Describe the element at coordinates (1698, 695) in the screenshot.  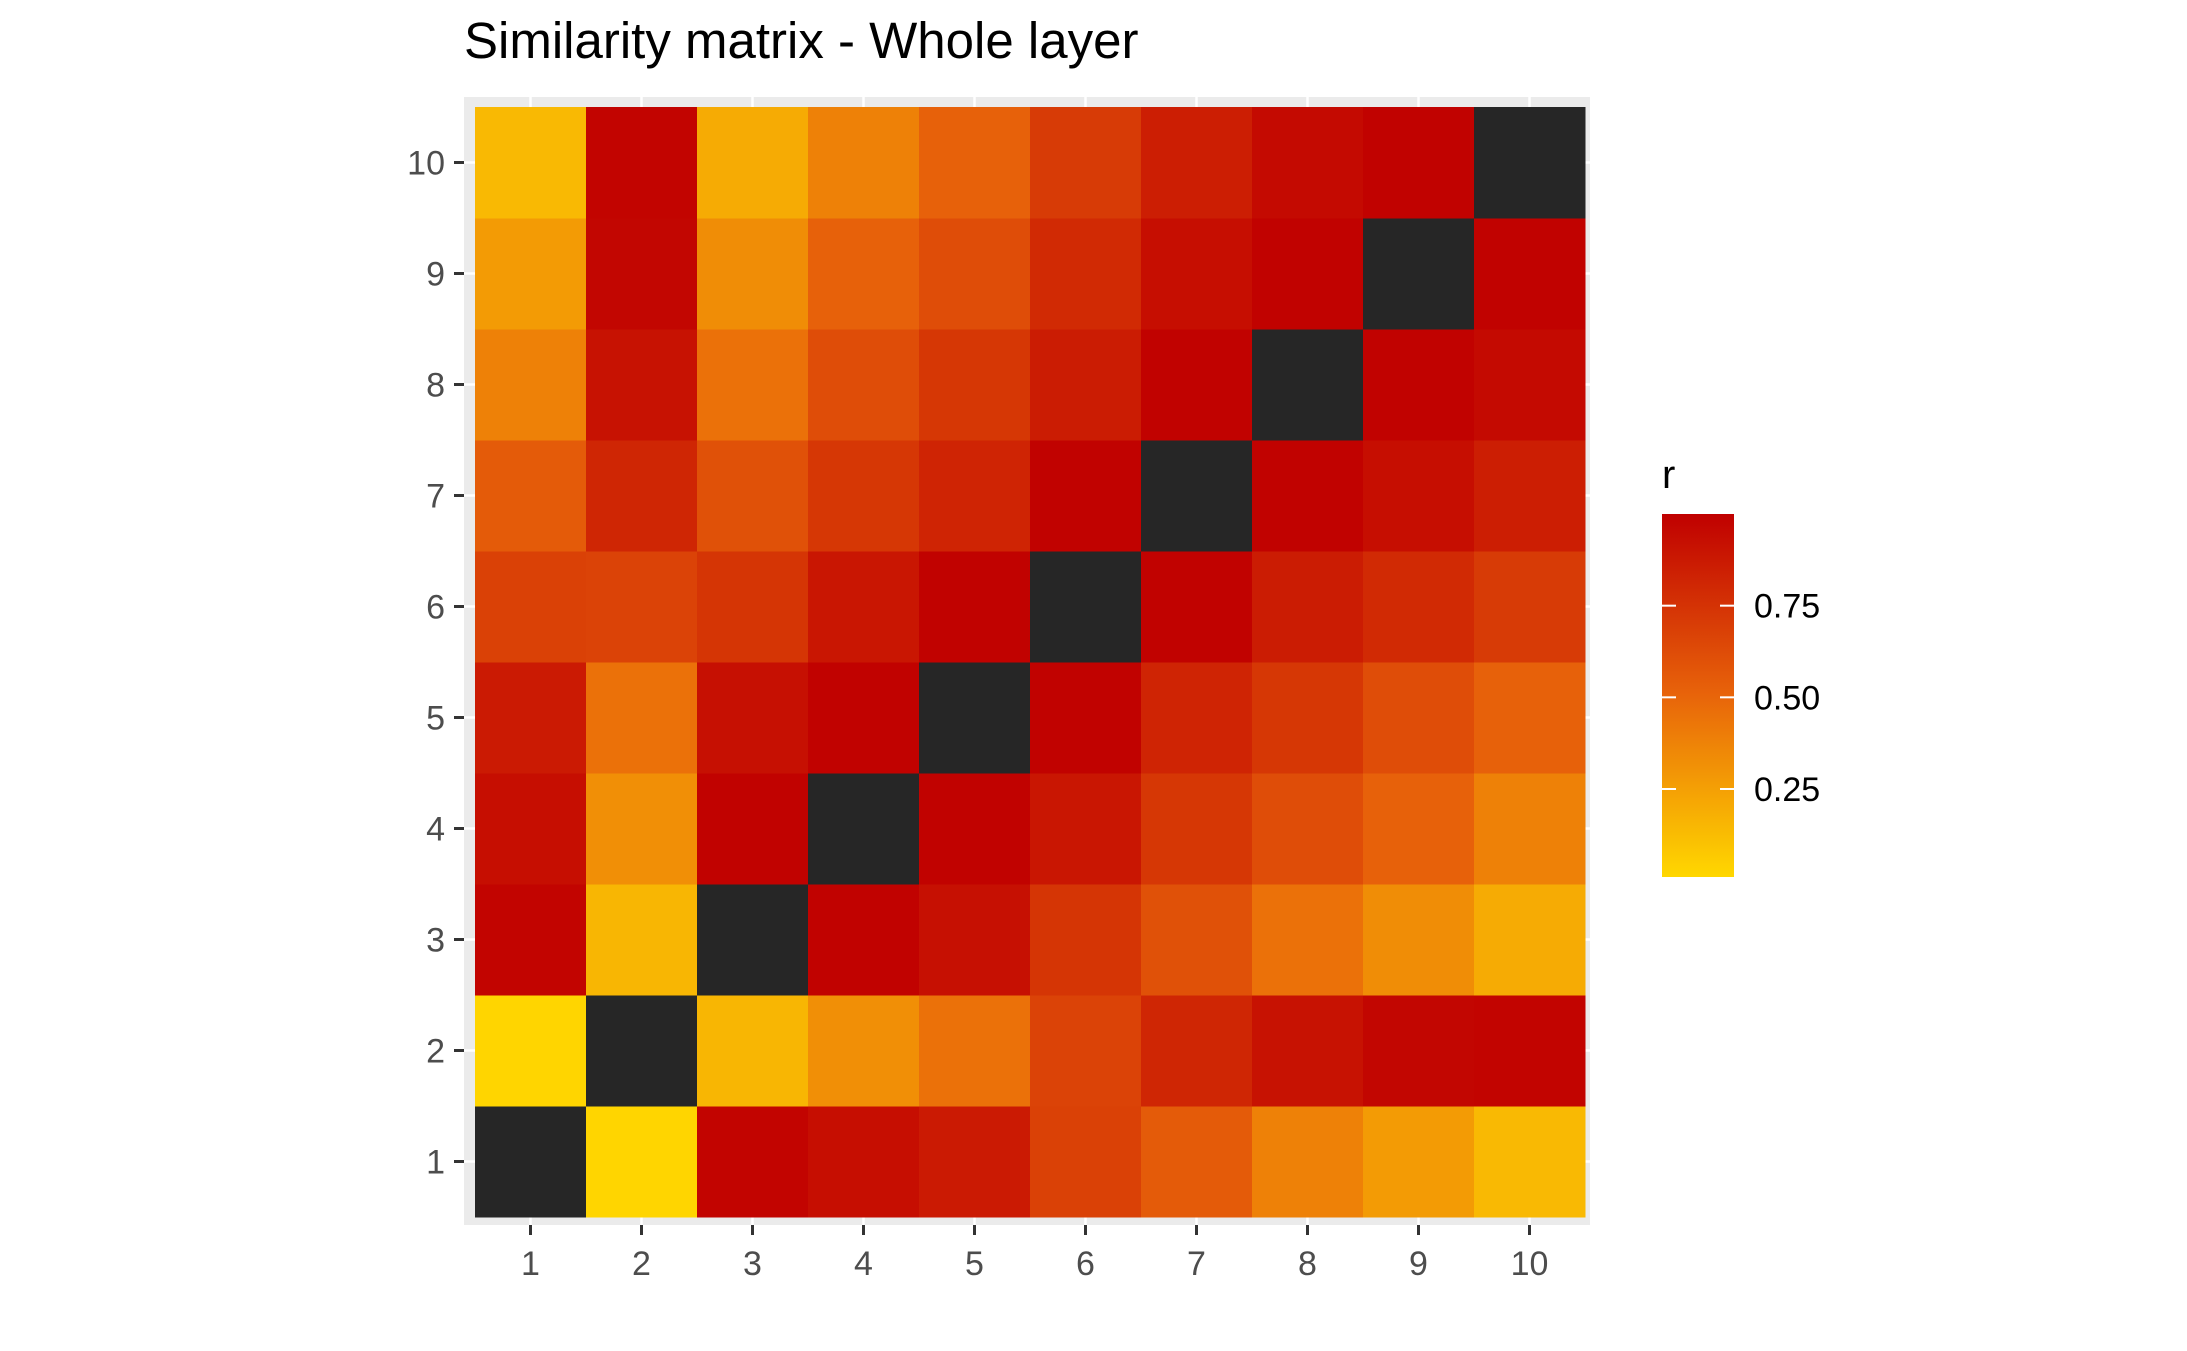
I see `legend-colorbar` at that location.